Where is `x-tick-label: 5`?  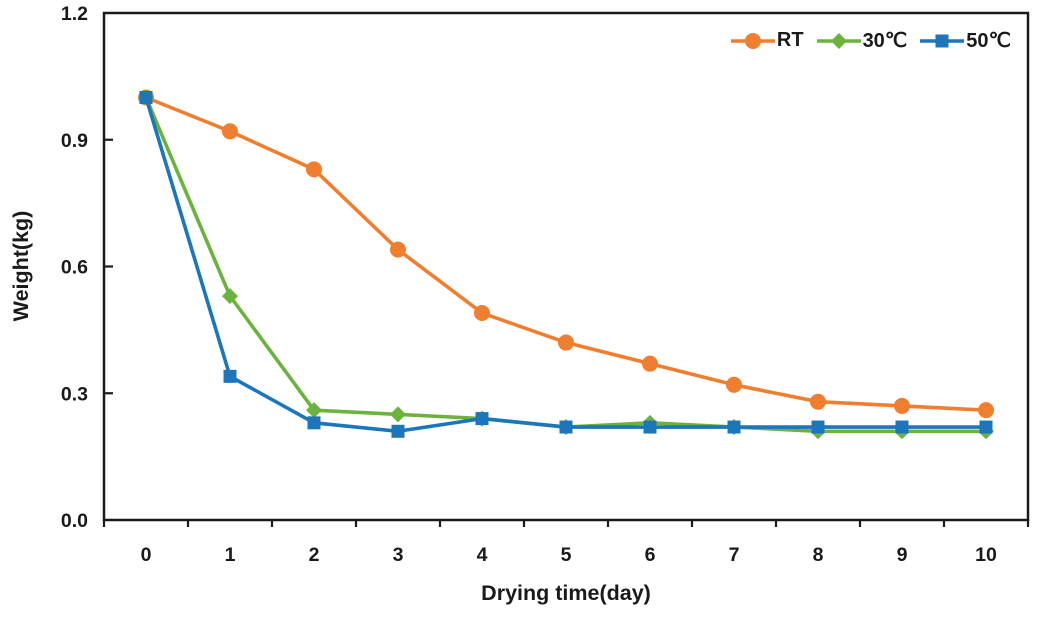 x-tick-label: 5 is located at coordinates (566, 555).